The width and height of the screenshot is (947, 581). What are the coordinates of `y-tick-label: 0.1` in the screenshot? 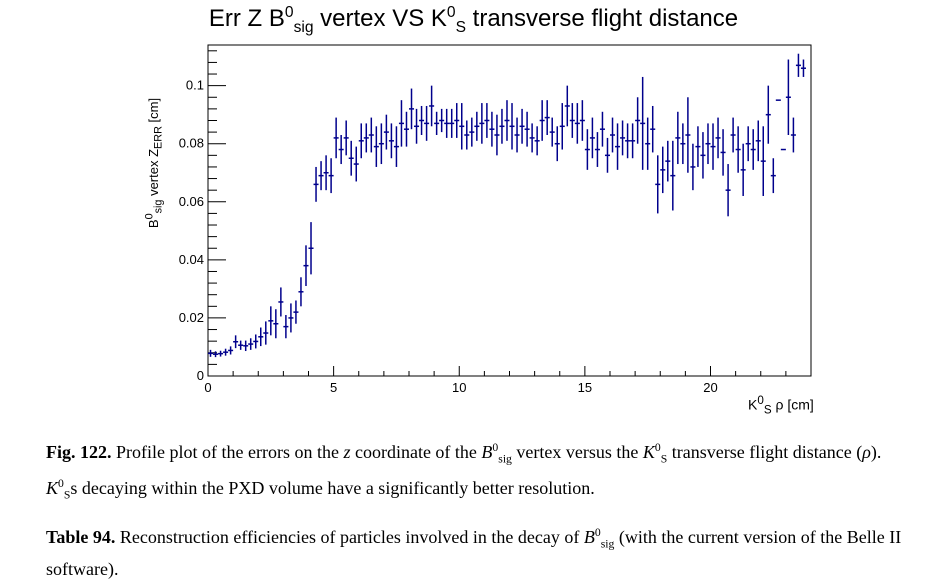 It's located at (195, 85).